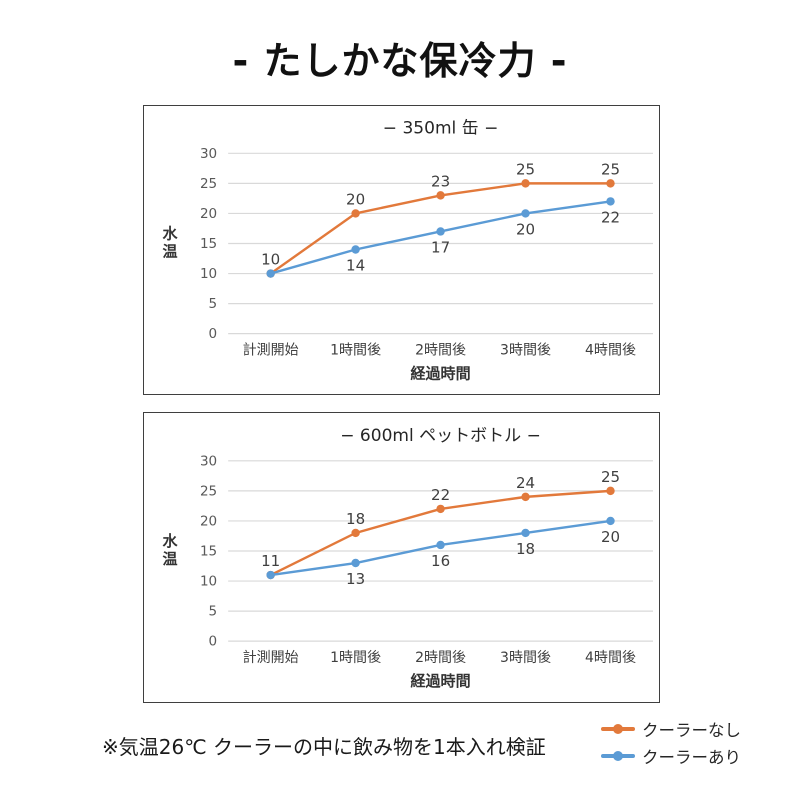 This screenshot has height=800, width=800. What do you see at coordinates (440, 181) in the screenshot?
I see `svg-text: 23` at bounding box center [440, 181].